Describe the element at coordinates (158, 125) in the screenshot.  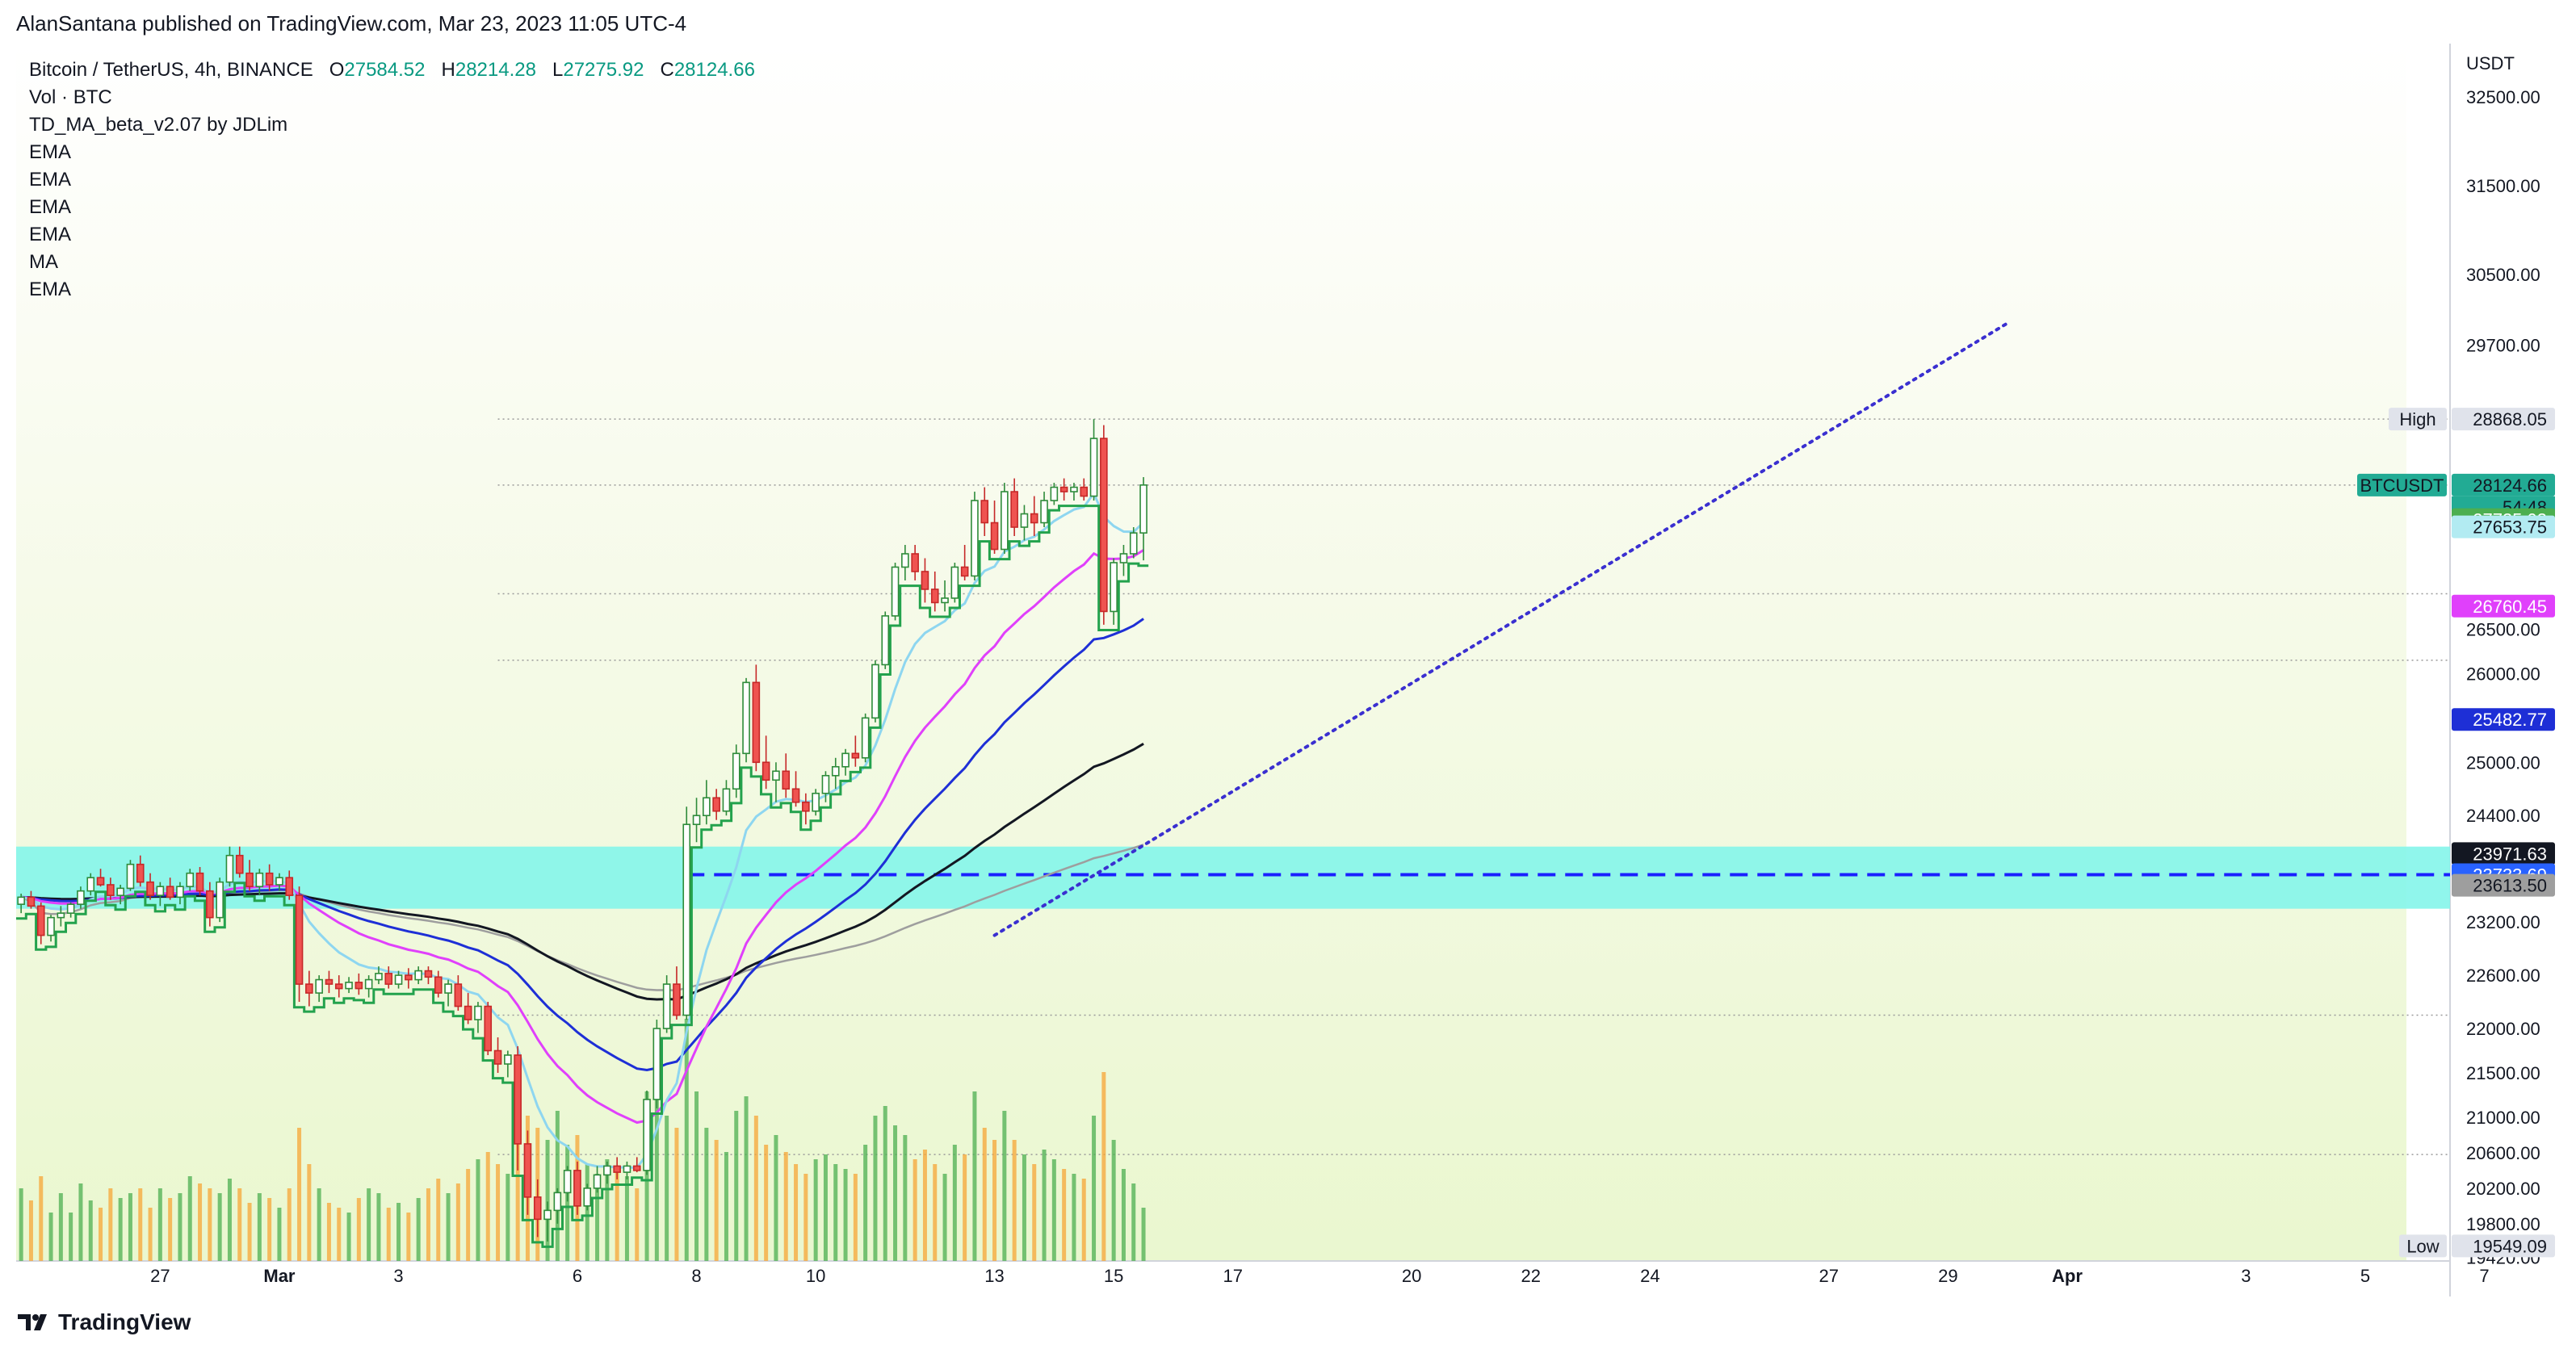
I see `legend-indicator: TD_MA_beta_v2.07 by JDLim` at that location.